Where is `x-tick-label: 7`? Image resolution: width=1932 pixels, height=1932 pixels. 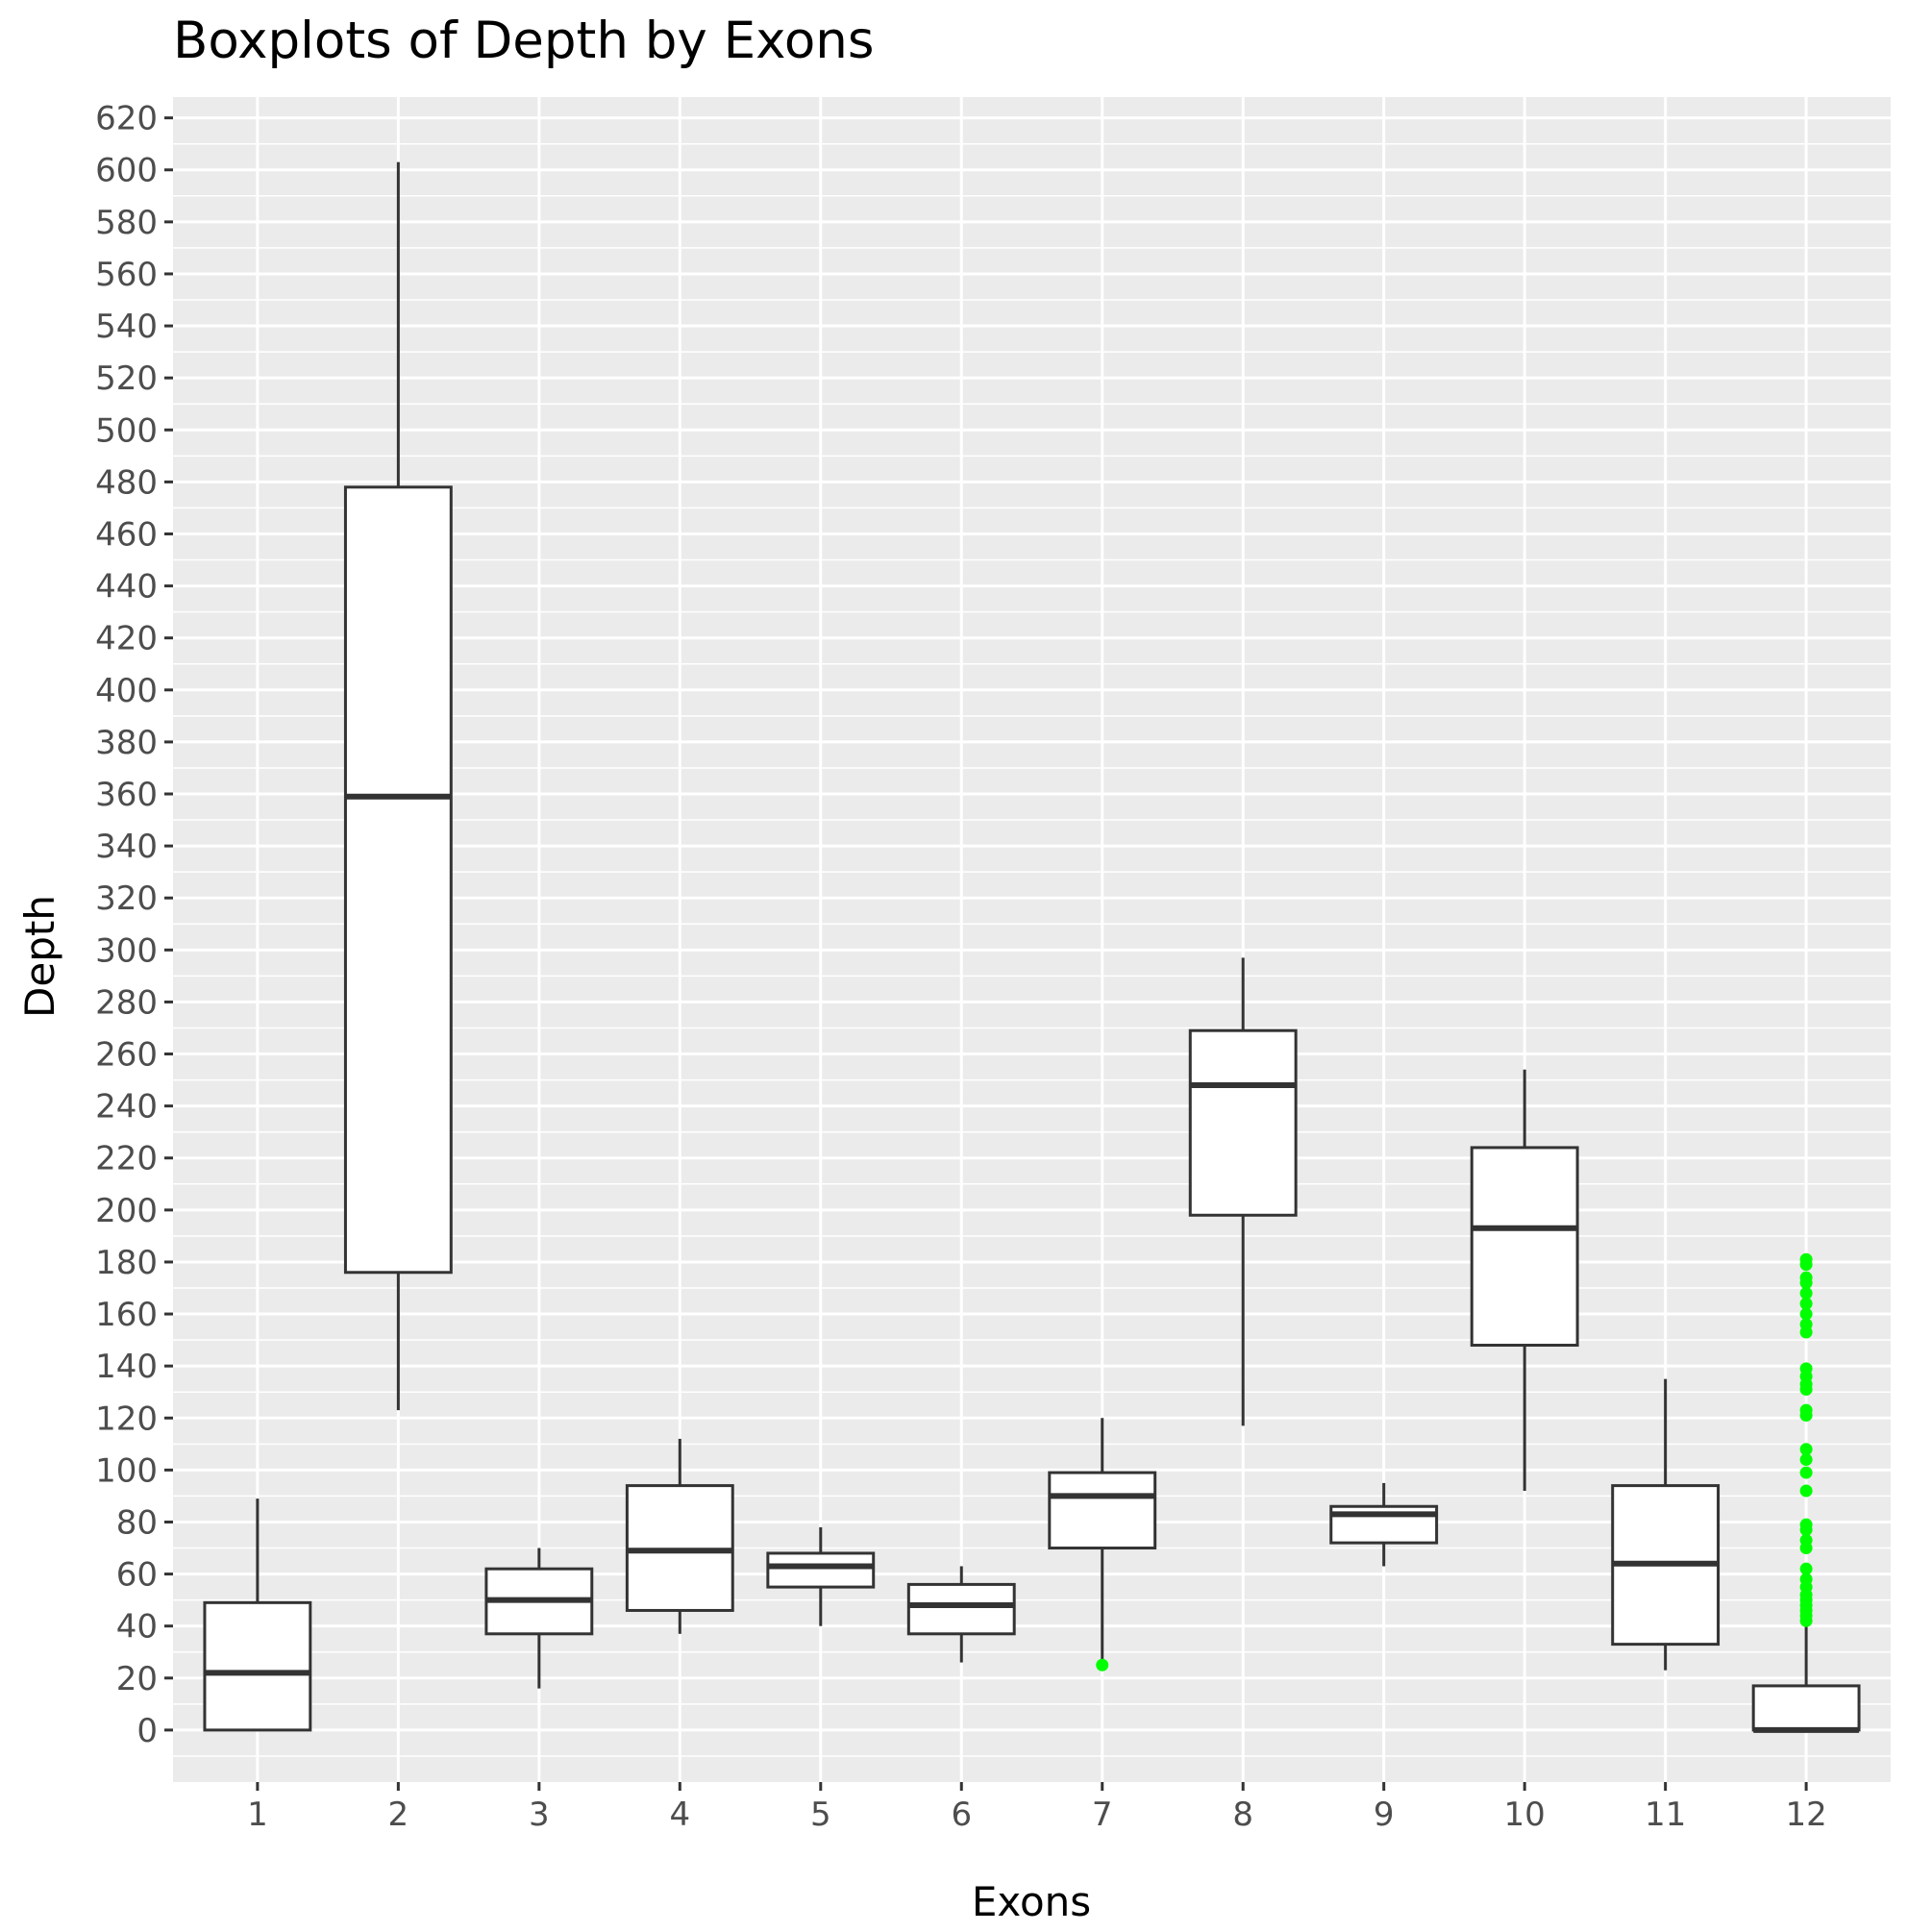 x-tick-label: 7 is located at coordinates (1103, 1815).